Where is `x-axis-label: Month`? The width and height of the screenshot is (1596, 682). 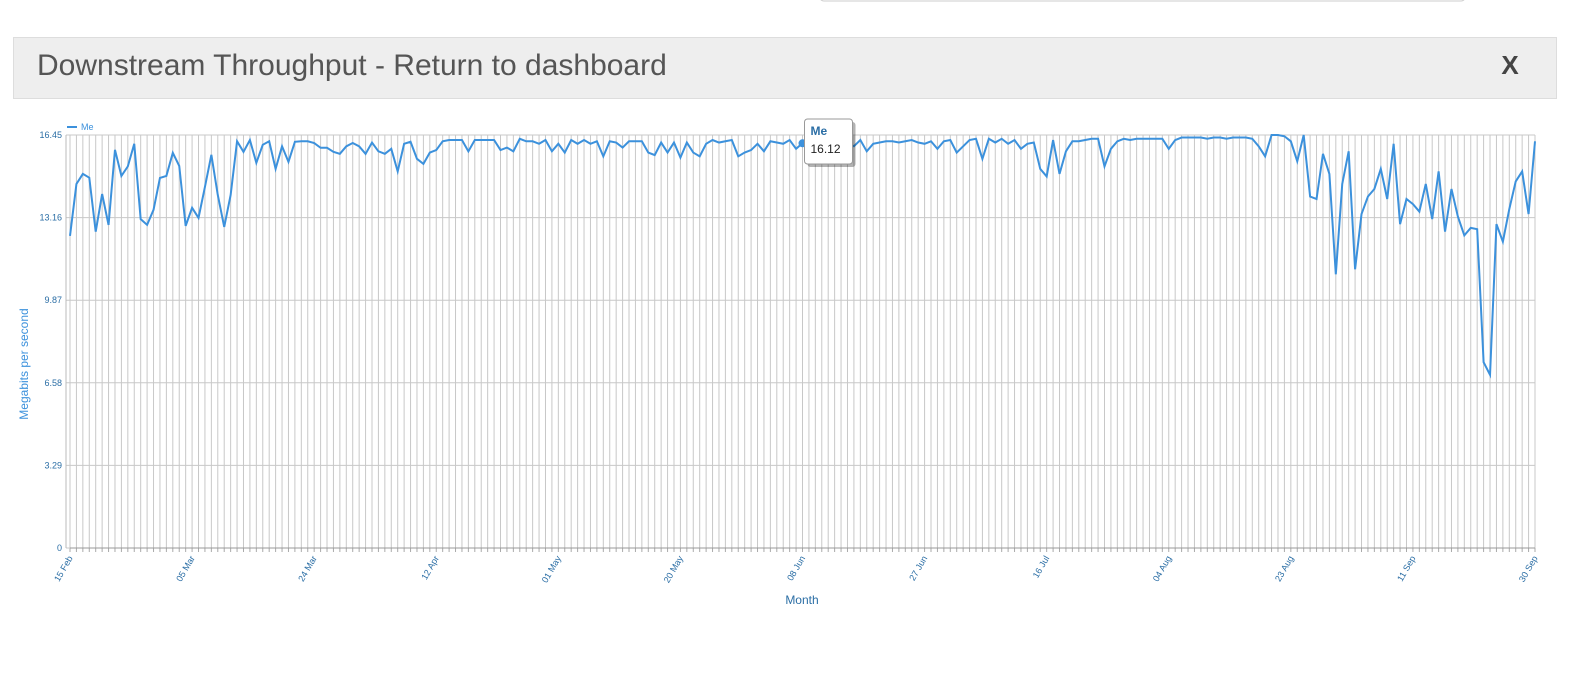 x-axis-label: Month is located at coordinates (801, 600).